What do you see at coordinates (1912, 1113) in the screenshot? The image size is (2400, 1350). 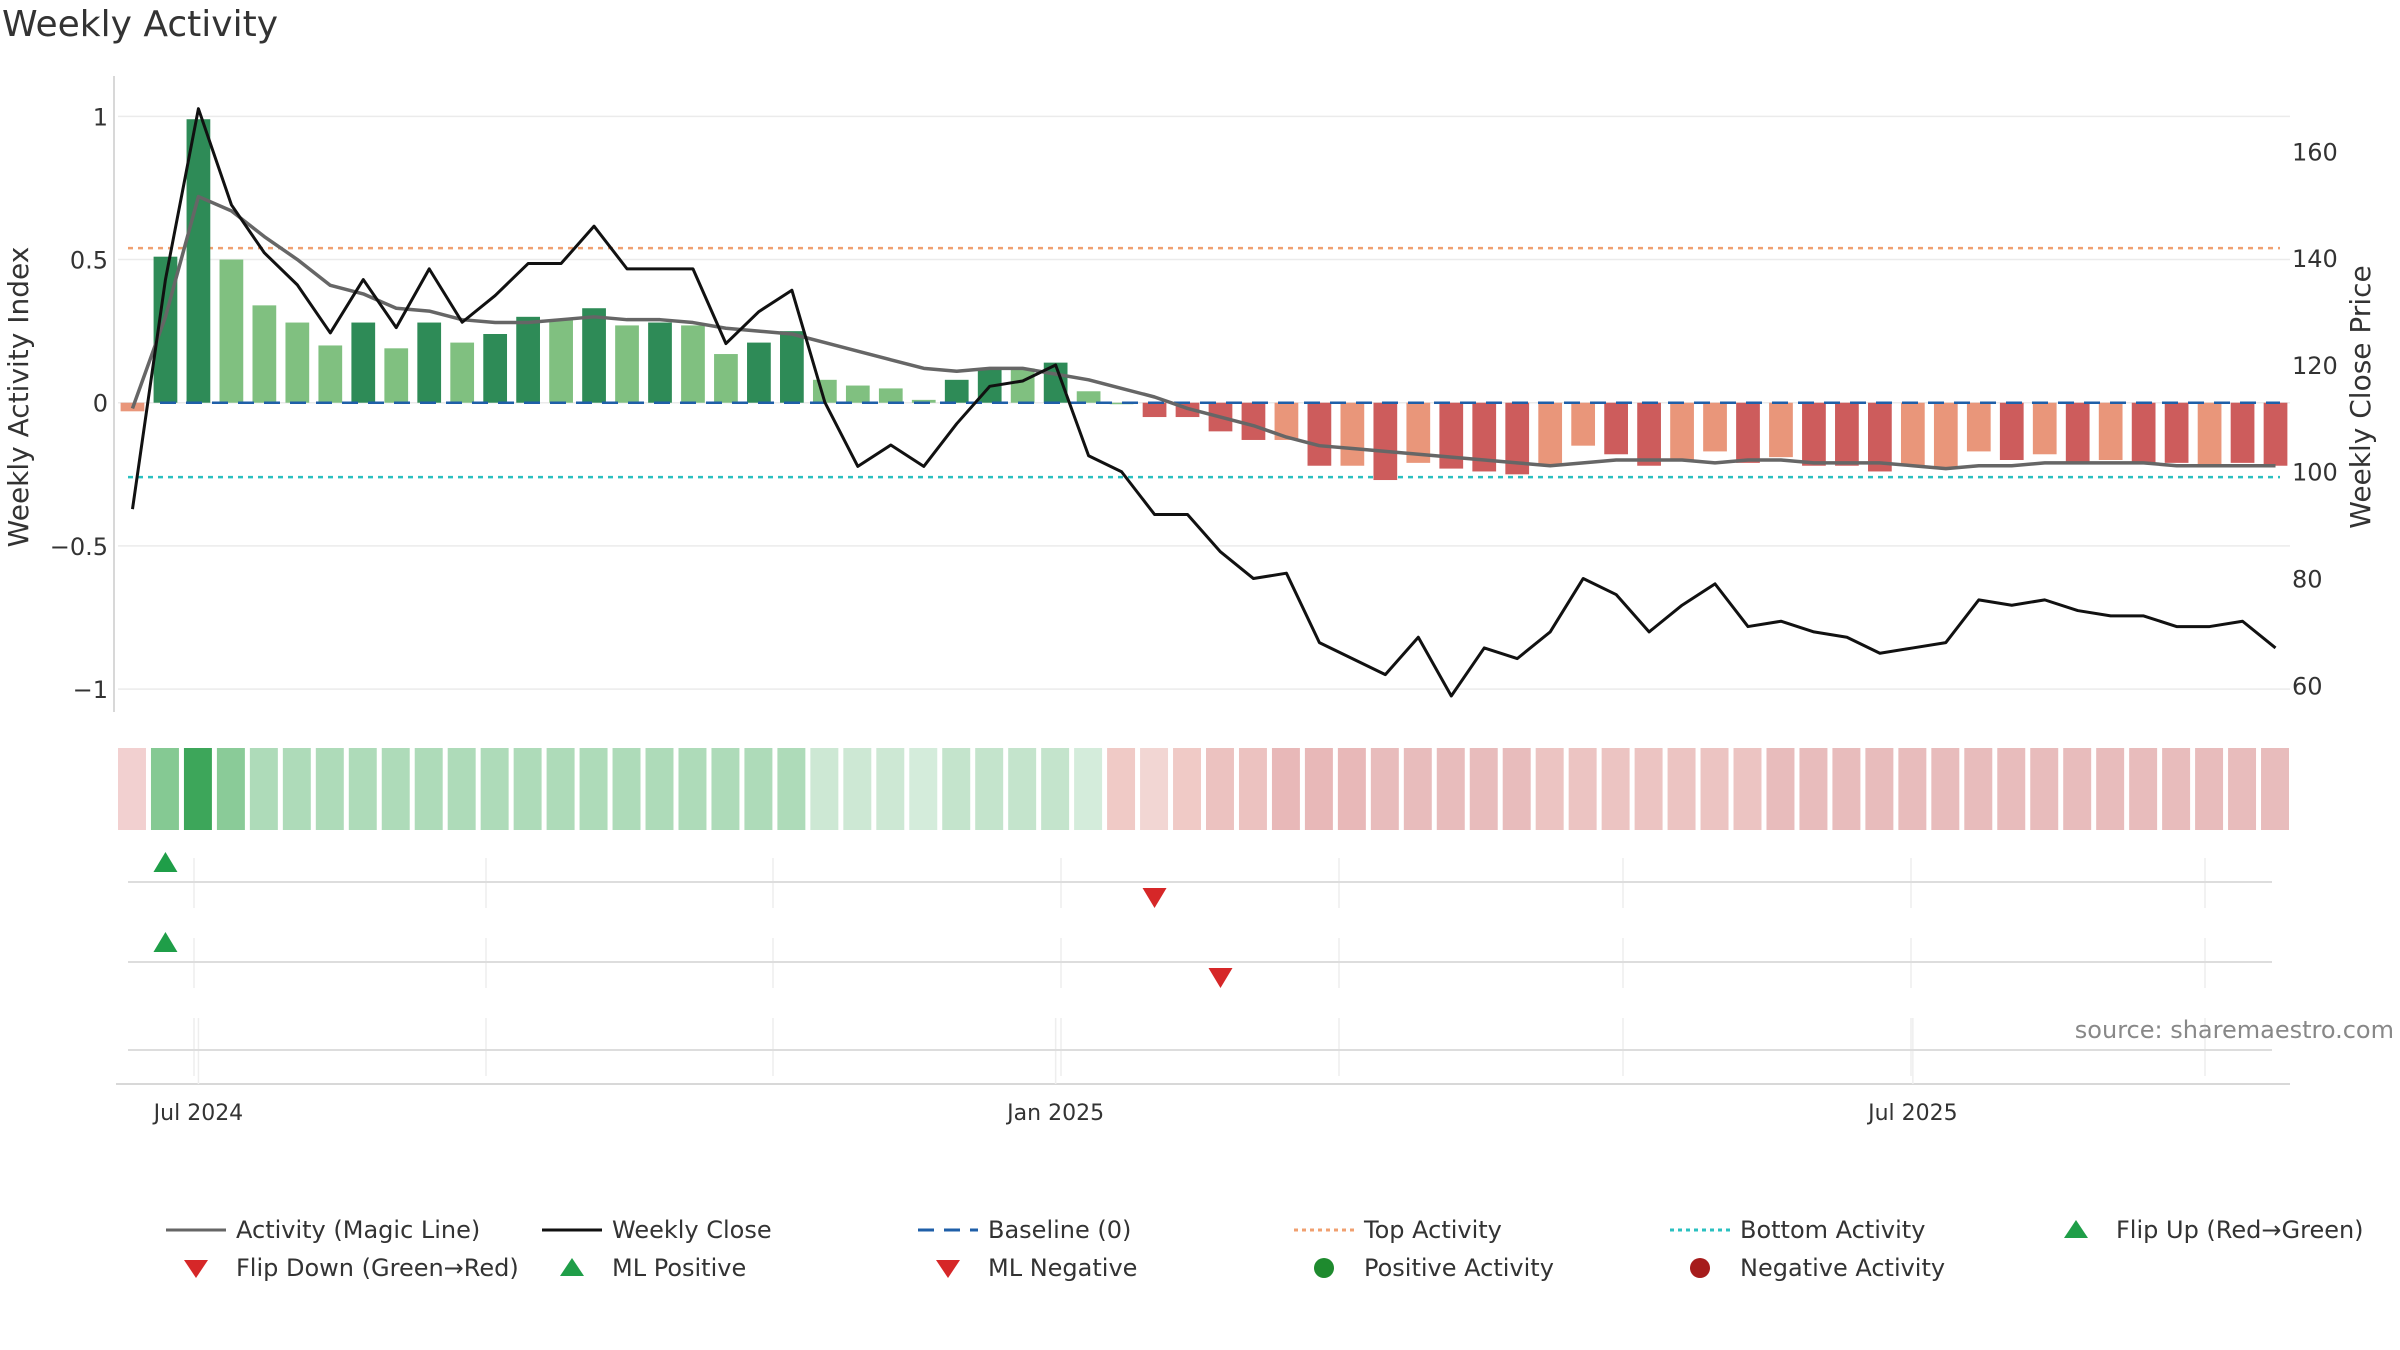 I see `x-tick-label: Jul 2025` at bounding box center [1912, 1113].